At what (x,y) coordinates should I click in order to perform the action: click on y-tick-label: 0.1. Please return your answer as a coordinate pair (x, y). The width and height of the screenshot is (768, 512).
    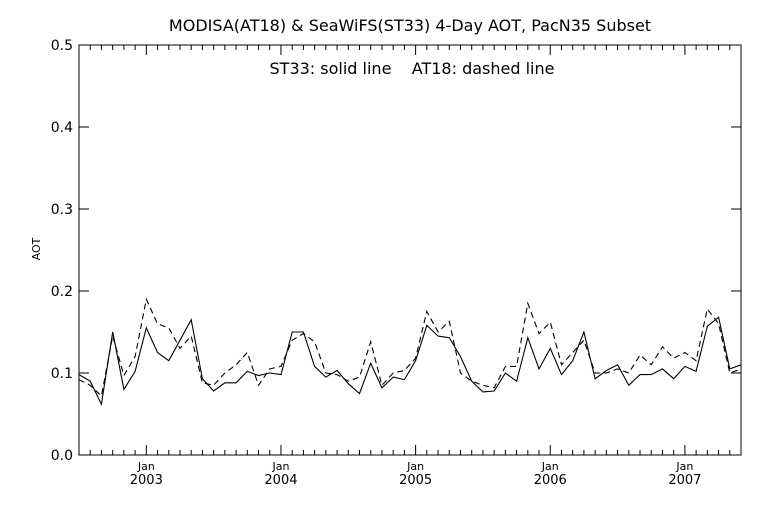
    Looking at the image, I should click on (62, 374).